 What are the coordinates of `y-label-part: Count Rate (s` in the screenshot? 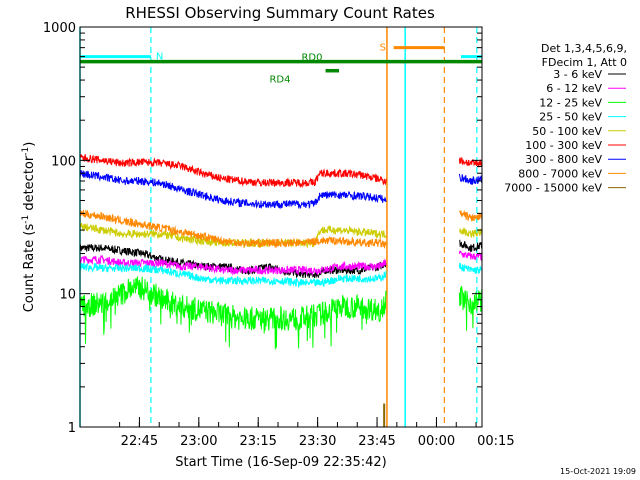 It's located at (29, 268).